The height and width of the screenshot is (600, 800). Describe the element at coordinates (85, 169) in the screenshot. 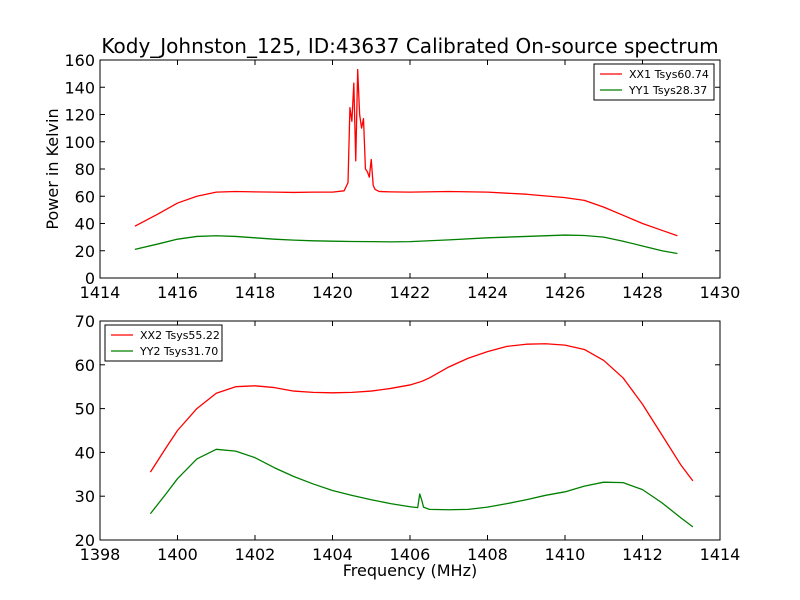

I see `y-tick-label: 80` at that location.